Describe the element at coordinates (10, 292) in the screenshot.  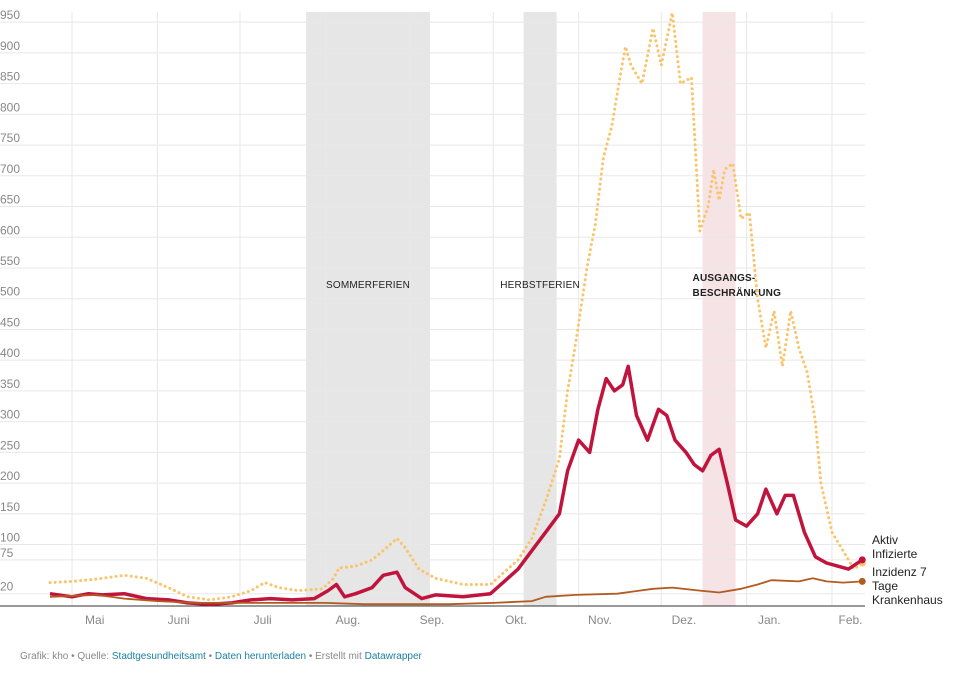
I see `y-tick-label: 500` at that location.